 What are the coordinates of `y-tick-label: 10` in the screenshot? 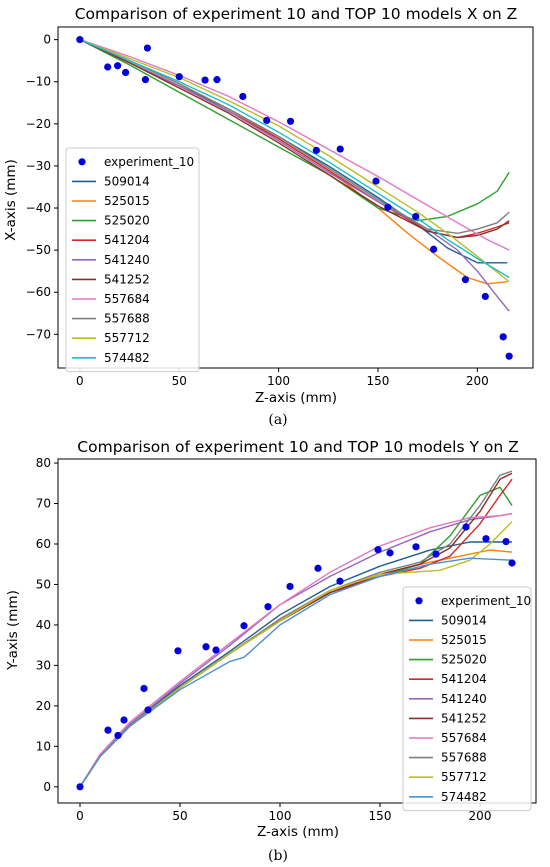 It's located at (43, 746).